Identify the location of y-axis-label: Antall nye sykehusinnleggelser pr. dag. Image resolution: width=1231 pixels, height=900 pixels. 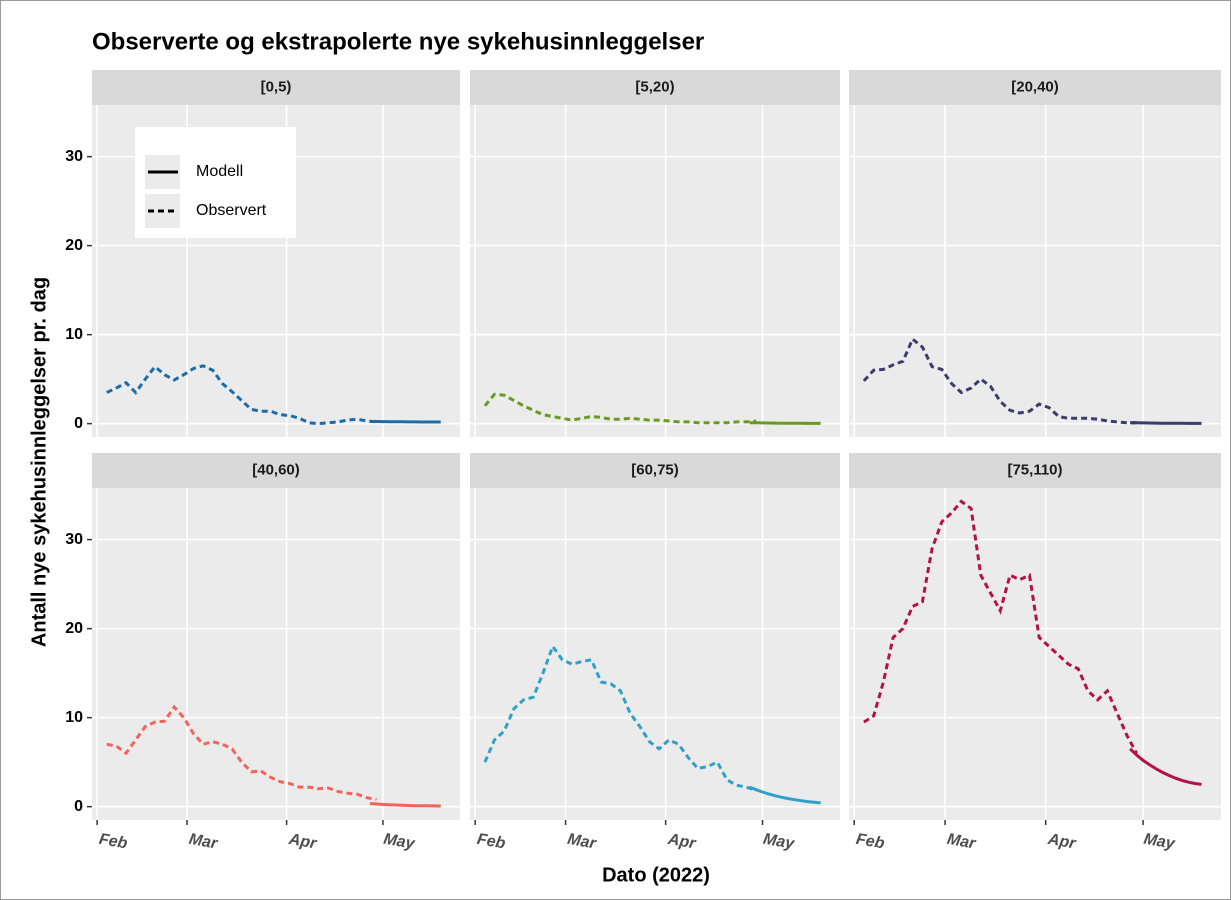
(39, 462).